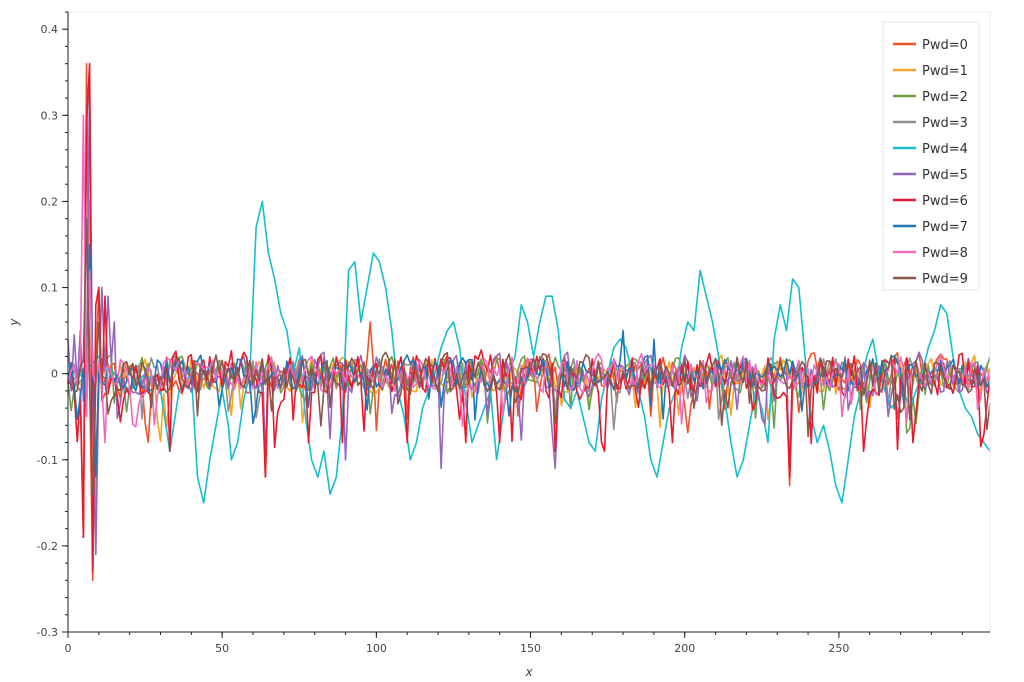 This screenshot has width=1024, height=682. What do you see at coordinates (684, 648) in the screenshot?
I see `x-tick-label: 200` at bounding box center [684, 648].